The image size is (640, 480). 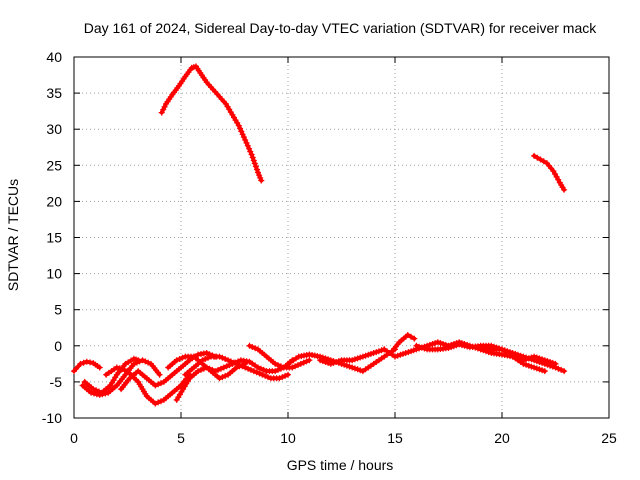 What do you see at coordinates (54, 129) in the screenshot?
I see `y-tick-label: 30` at bounding box center [54, 129].